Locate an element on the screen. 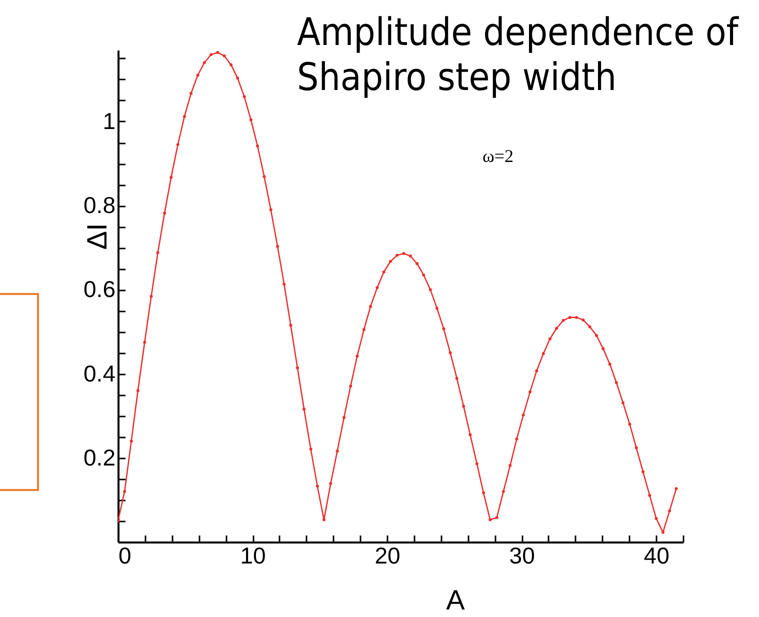  y-tick-label: 0.8 is located at coordinates (100, 205).